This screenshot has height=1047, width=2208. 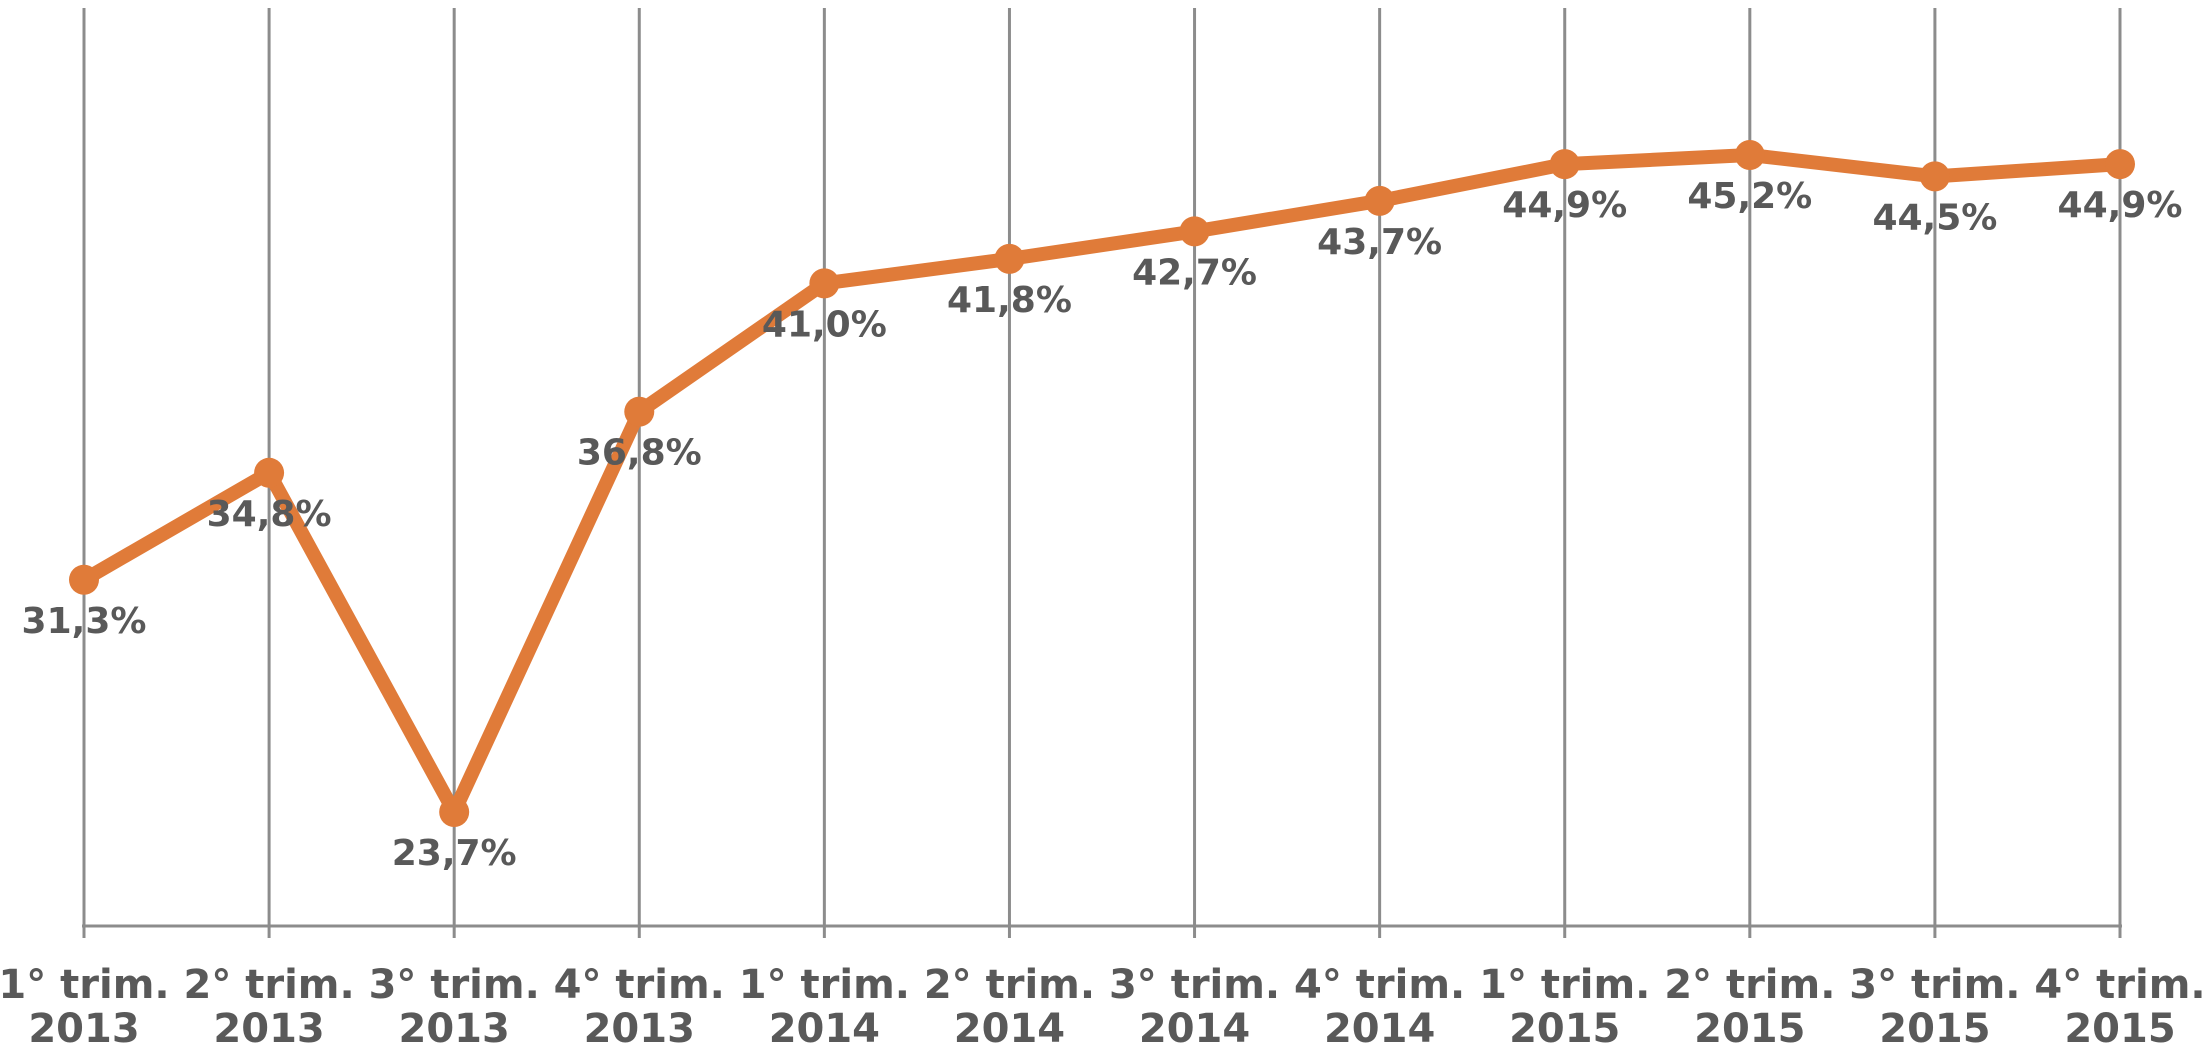 What do you see at coordinates (639, 453) in the screenshot?
I see `data-label: 36,8%` at bounding box center [639, 453].